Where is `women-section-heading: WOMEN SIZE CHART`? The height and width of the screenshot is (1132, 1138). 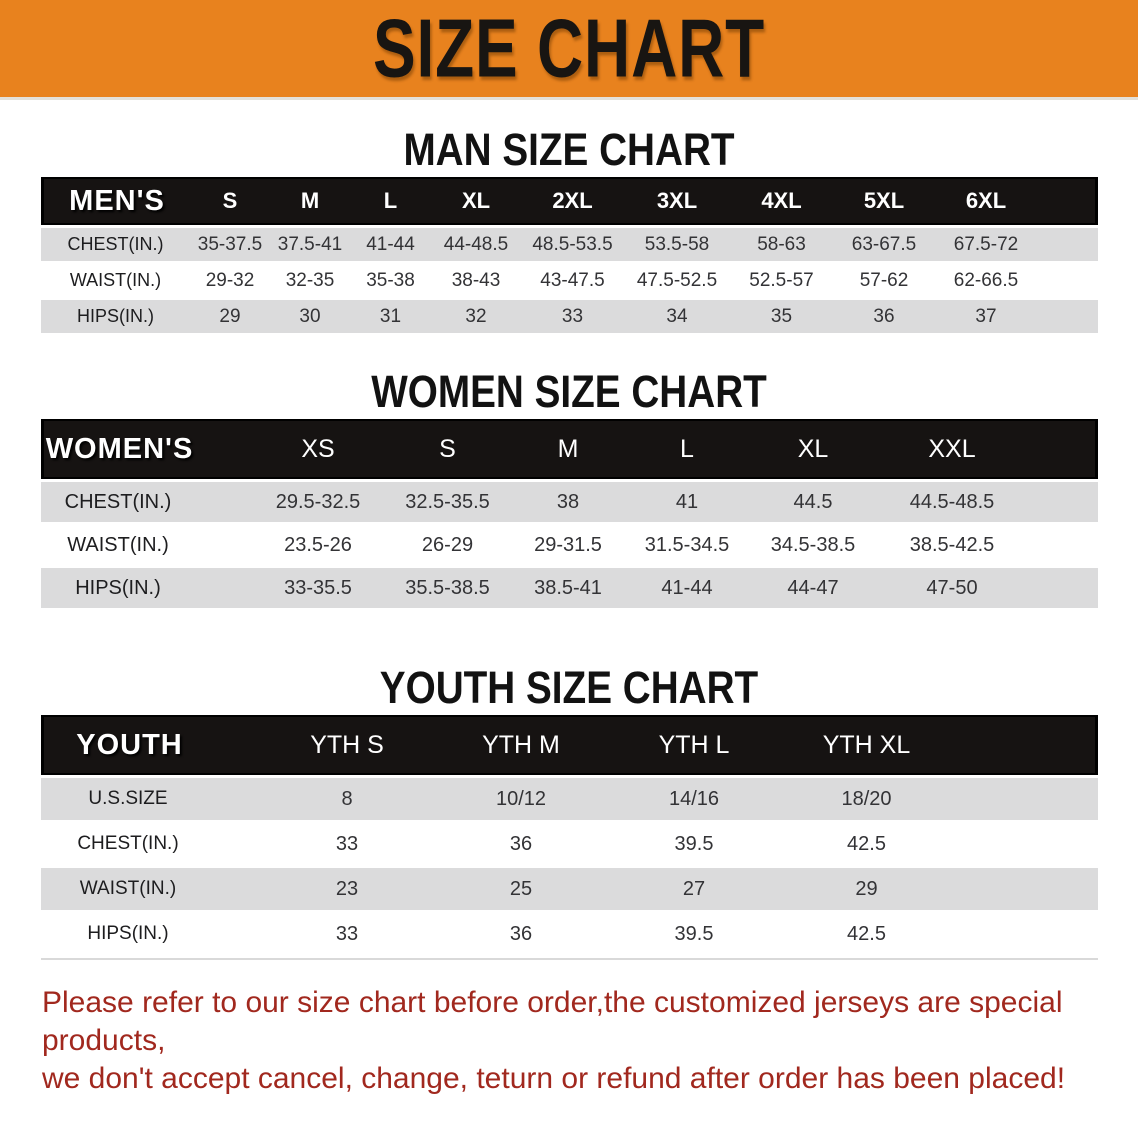
women-section-heading: WOMEN SIZE CHART is located at coordinates (569, 391).